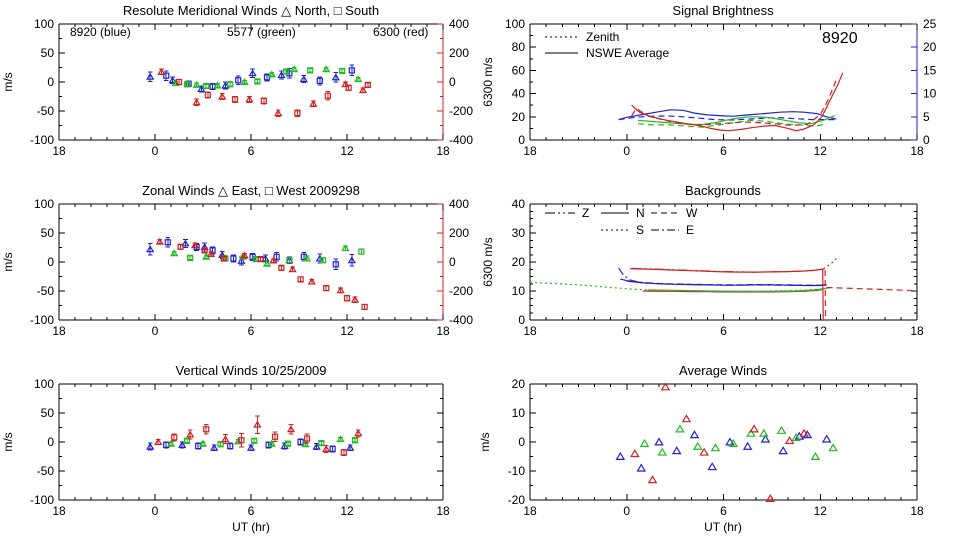 Image resolution: width=960 pixels, height=545 pixels. What do you see at coordinates (825, 295) in the screenshot?
I see `series-red-drop-dashed` at bounding box center [825, 295].